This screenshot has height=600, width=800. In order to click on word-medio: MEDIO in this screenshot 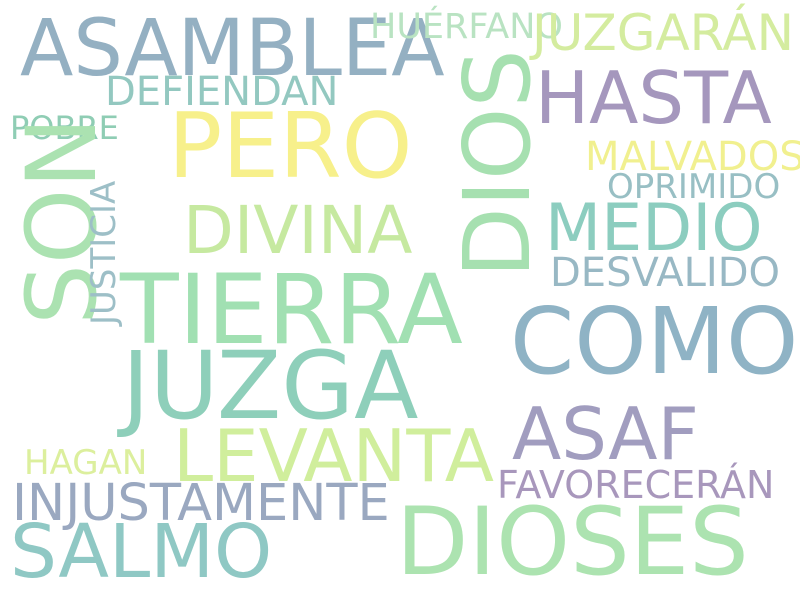, I will do `click(654, 228)`.